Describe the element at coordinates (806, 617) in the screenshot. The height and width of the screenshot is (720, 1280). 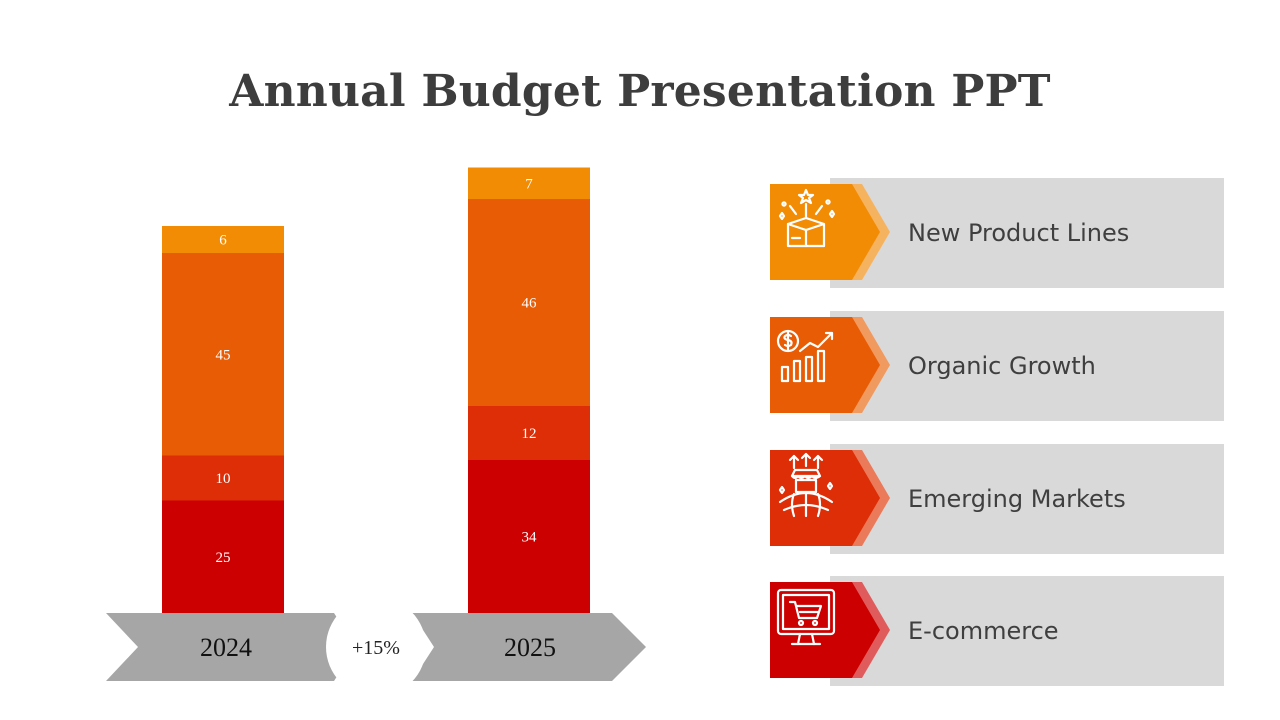
I see `shopping-cart-monitor-icon` at that location.